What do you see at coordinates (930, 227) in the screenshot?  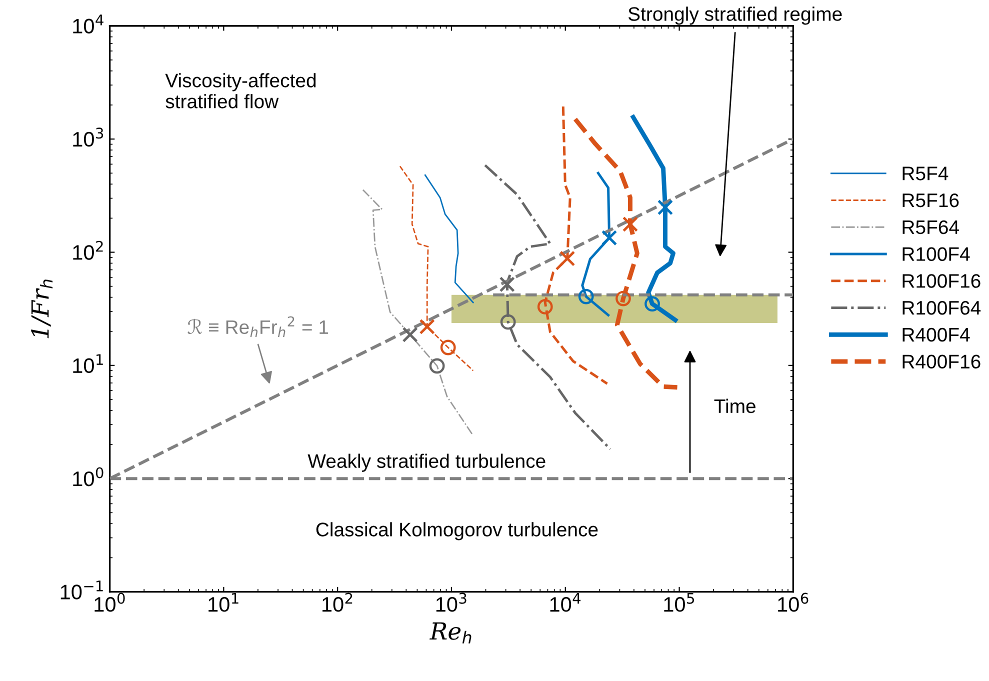 I see `legend-label: R5F64` at bounding box center [930, 227].